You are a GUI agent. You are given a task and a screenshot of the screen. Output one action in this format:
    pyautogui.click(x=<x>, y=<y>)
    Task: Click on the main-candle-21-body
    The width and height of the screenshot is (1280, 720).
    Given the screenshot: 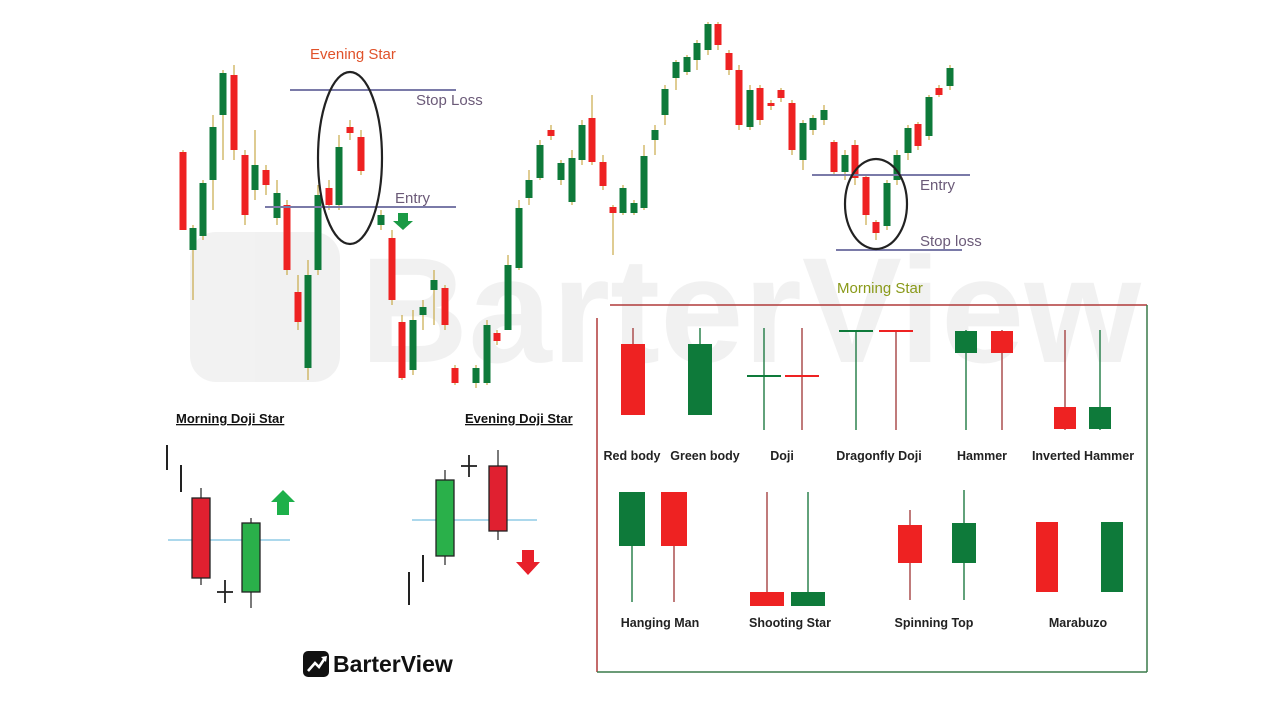 What is the action you would take?
    pyautogui.click(x=413, y=345)
    